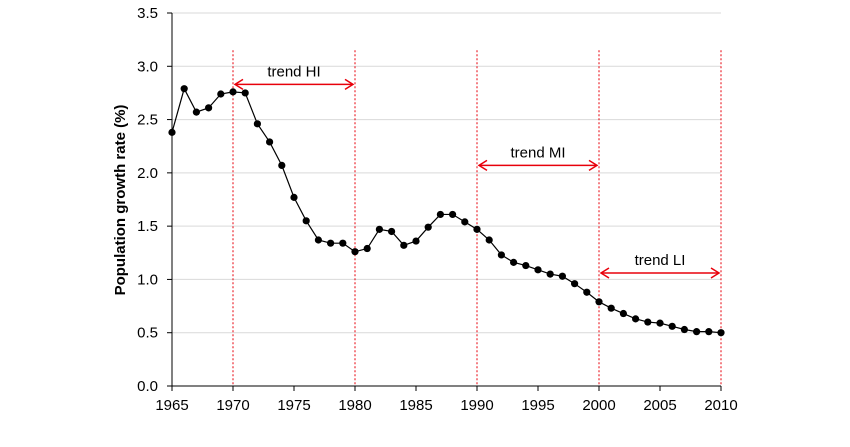 The image size is (850, 447). What do you see at coordinates (537, 405) in the screenshot?
I see `x-tick-label: 1995` at bounding box center [537, 405].